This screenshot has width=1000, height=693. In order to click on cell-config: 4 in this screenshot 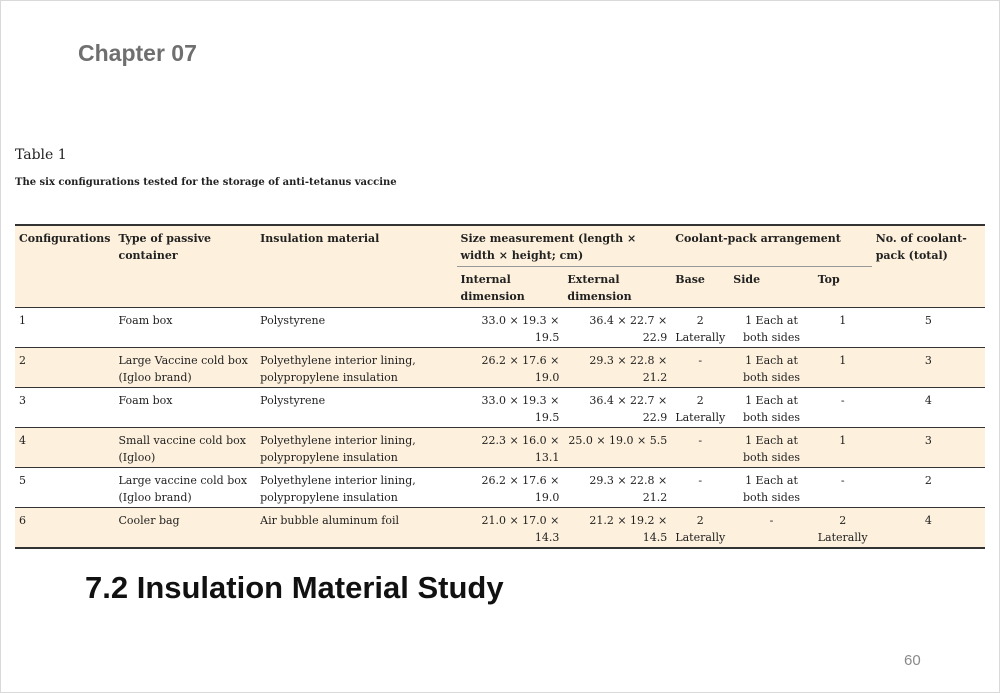, I will do `click(65, 447)`.